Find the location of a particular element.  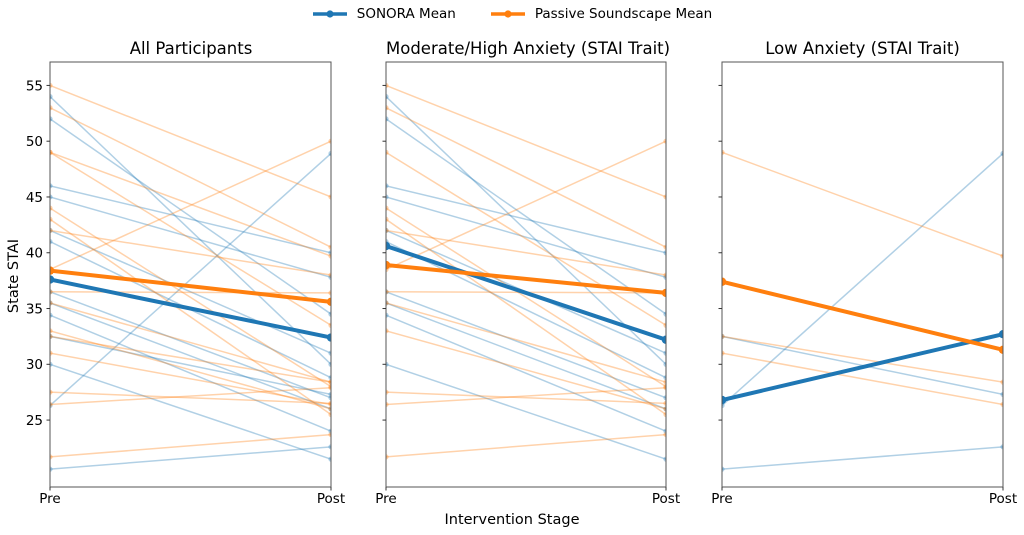

legend: SONORA Mean Passive Soundscape Mean is located at coordinates (512, 14).